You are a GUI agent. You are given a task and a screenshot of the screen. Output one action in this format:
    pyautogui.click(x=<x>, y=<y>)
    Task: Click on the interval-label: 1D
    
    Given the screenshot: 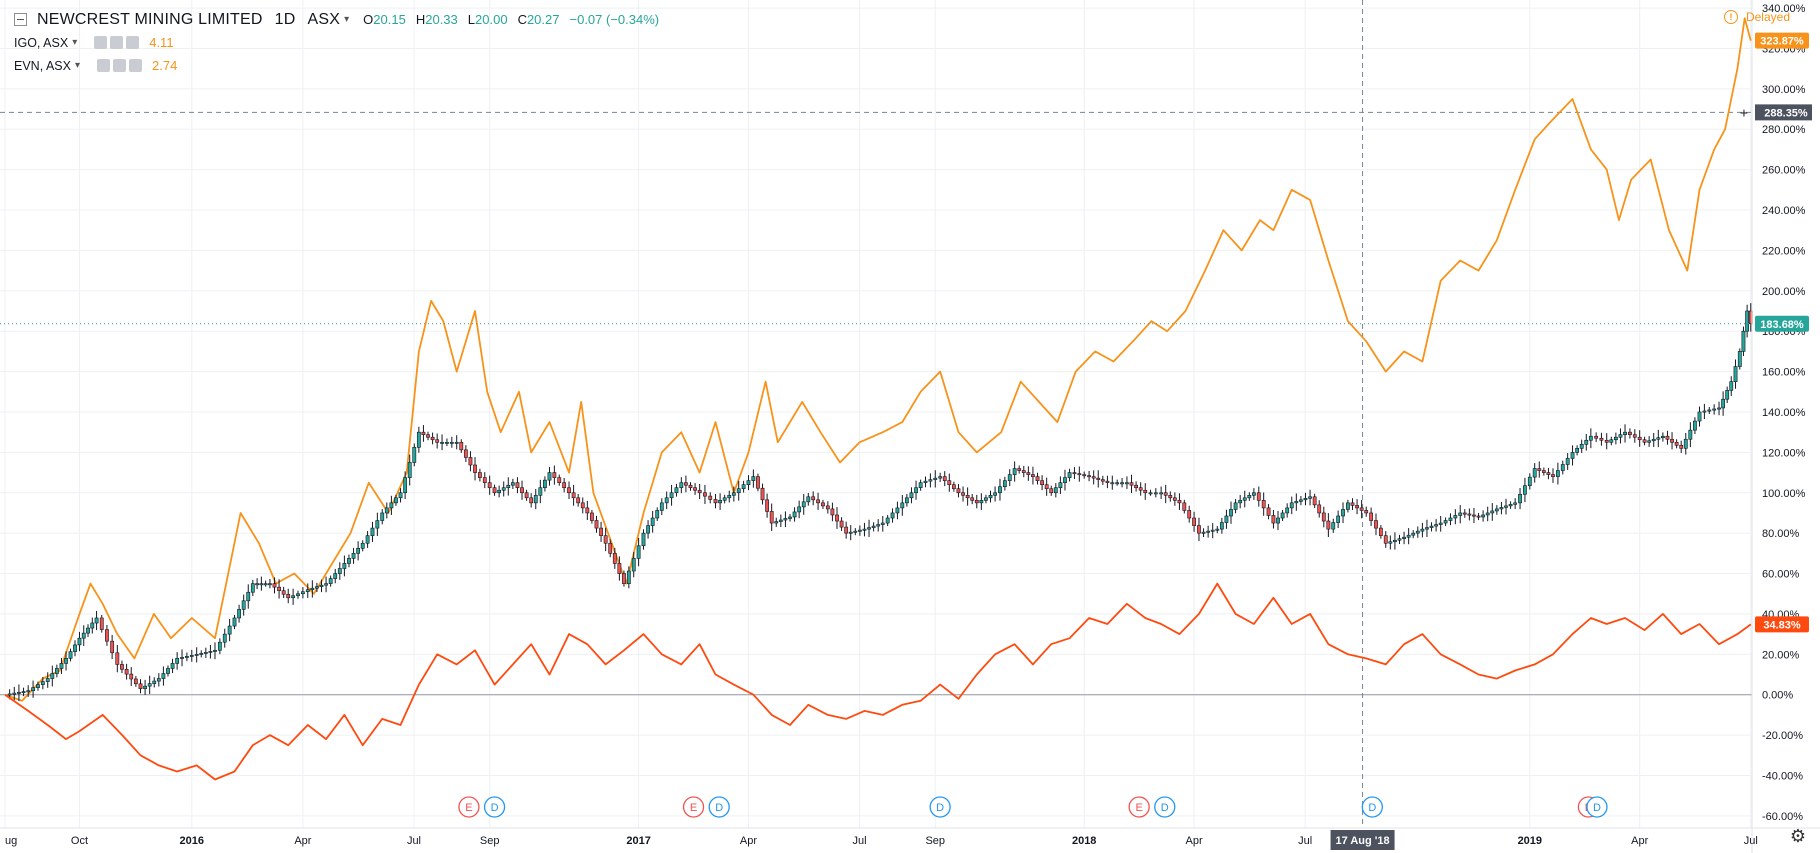 What is the action you would take?
    pyautogui.click(x=285, y=19)
    